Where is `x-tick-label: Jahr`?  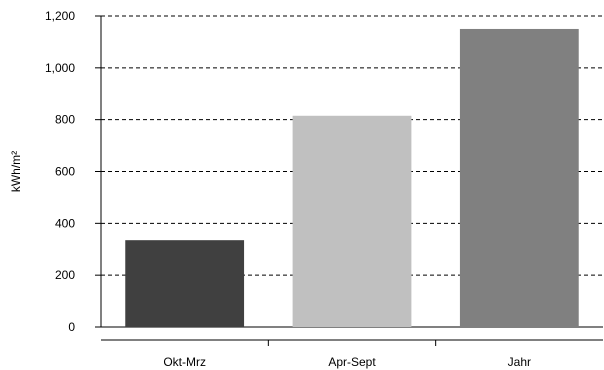 x-tick-label: Jahr is located at coordinates (519, 362).